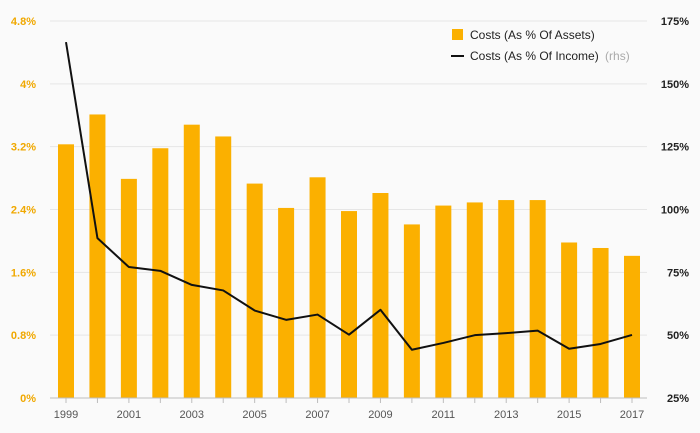 The width and height of the screenshot is (700, 433). What do you see at coordinates (678, 273) in the screenshot?
I see `y-right-tick-label: 75%` at bounding box center [678, 273].